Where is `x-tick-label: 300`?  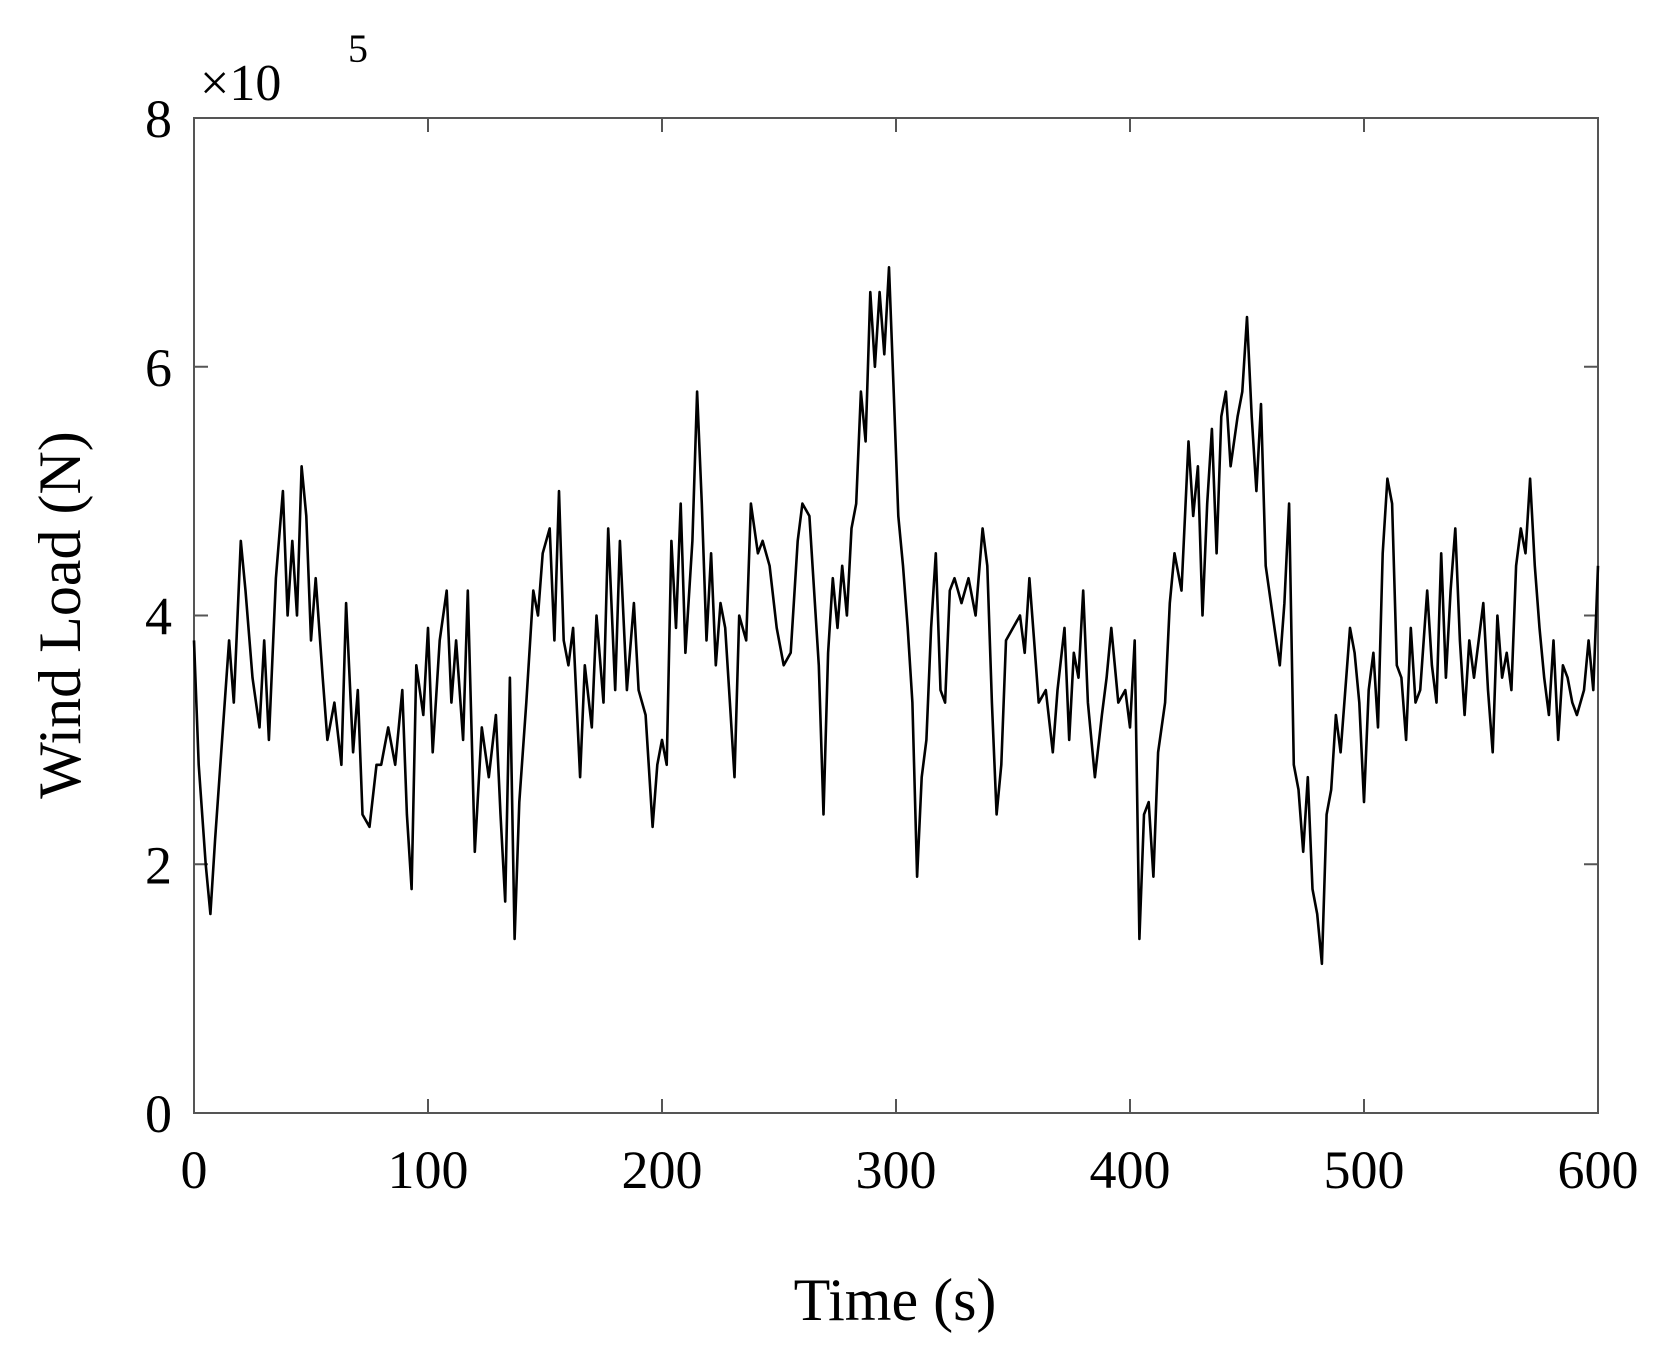 x-tick-label: 300 is located at coordinates (896, 1170).